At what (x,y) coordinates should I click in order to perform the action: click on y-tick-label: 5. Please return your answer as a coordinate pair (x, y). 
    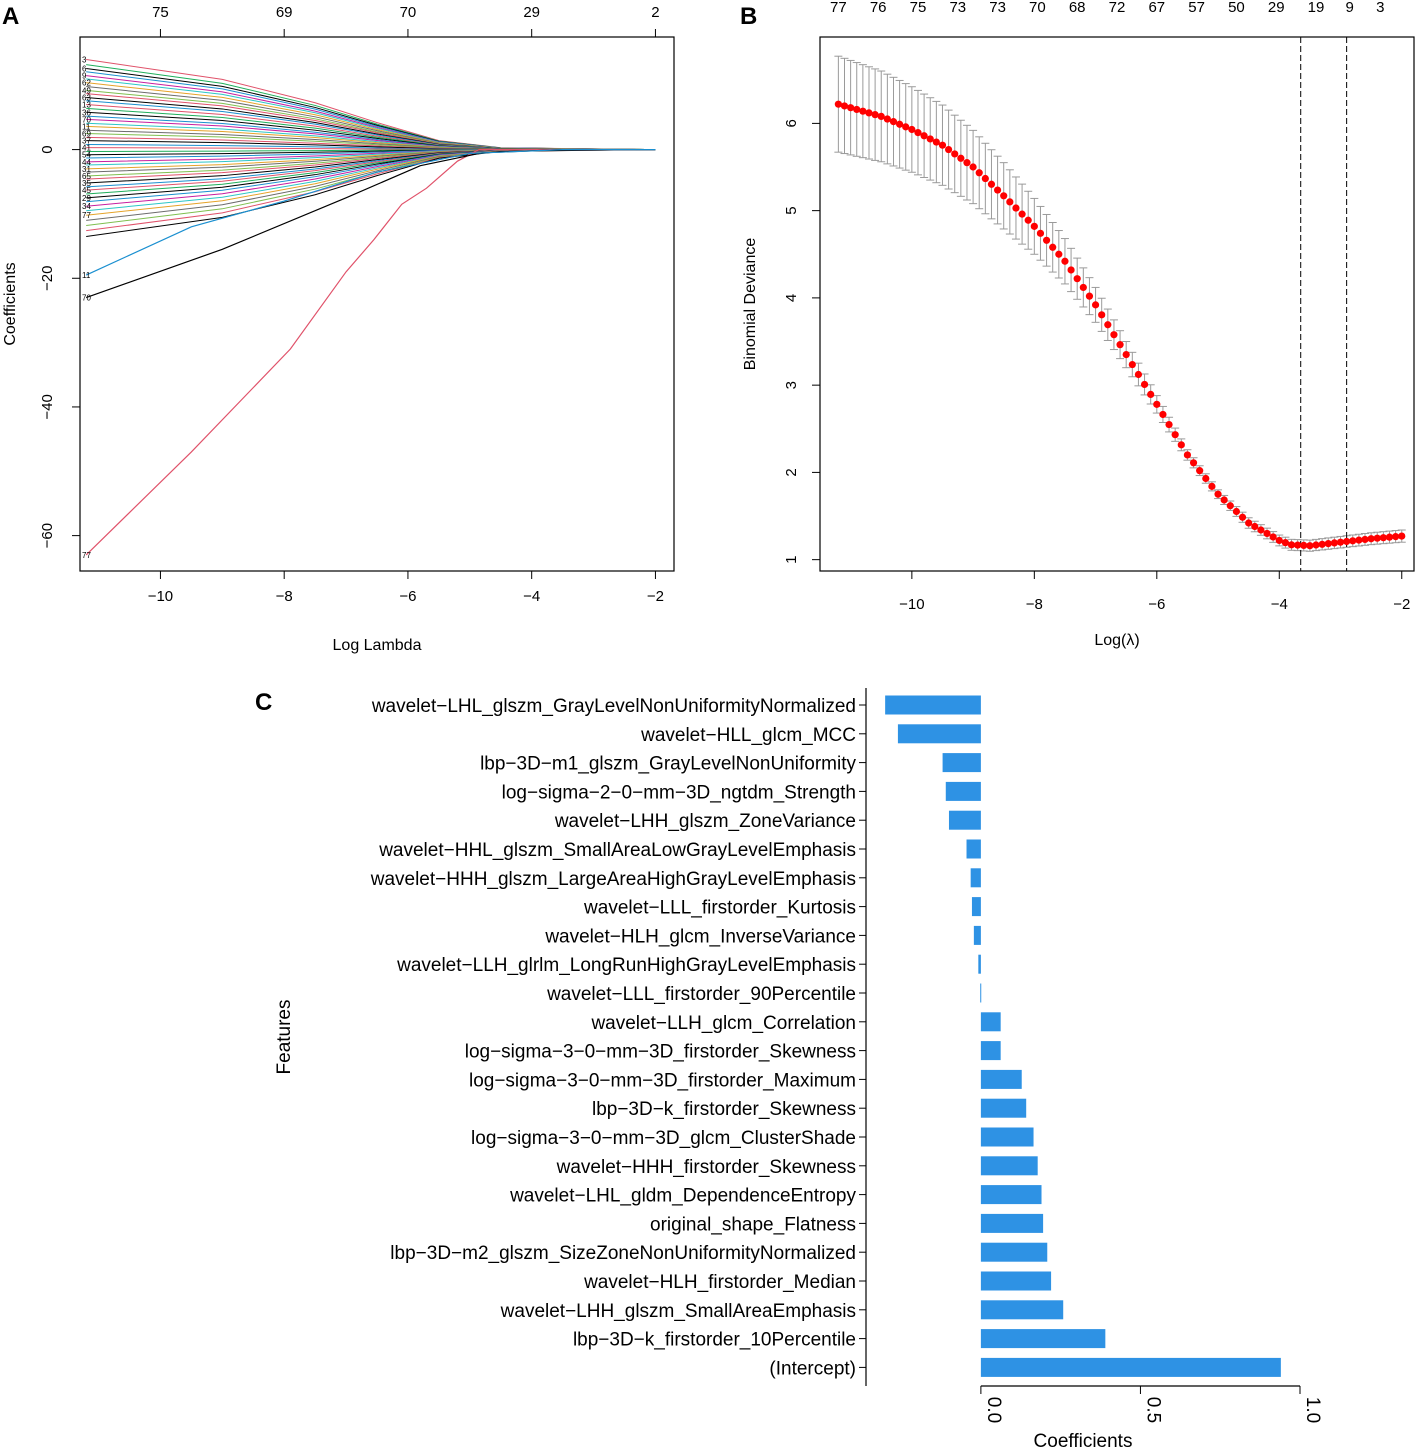
    Looking at the image, I should click on (791, 210).